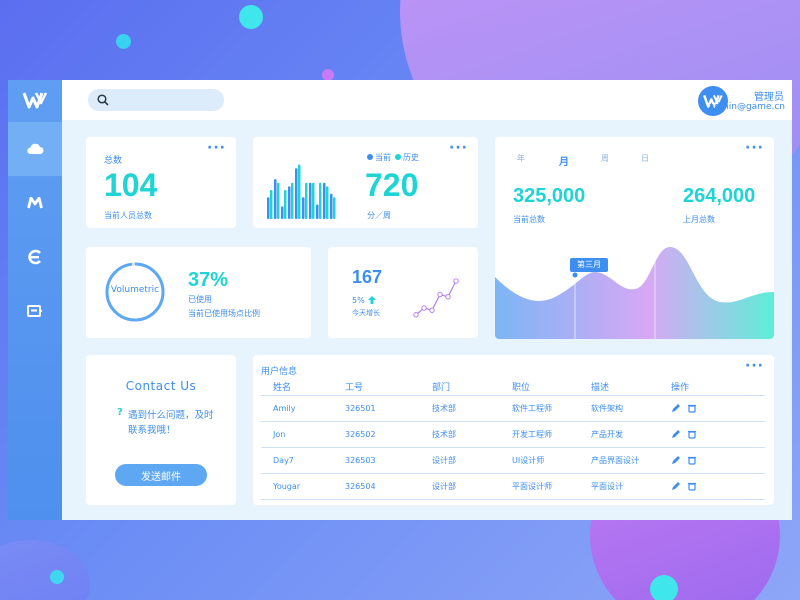 Image resolution: width=800 pixels, height=600 pixels. What do you see at coordinates (769, 97) in the screenshot?
I see `user-name: 管理员` at bounding box center [769, 97].